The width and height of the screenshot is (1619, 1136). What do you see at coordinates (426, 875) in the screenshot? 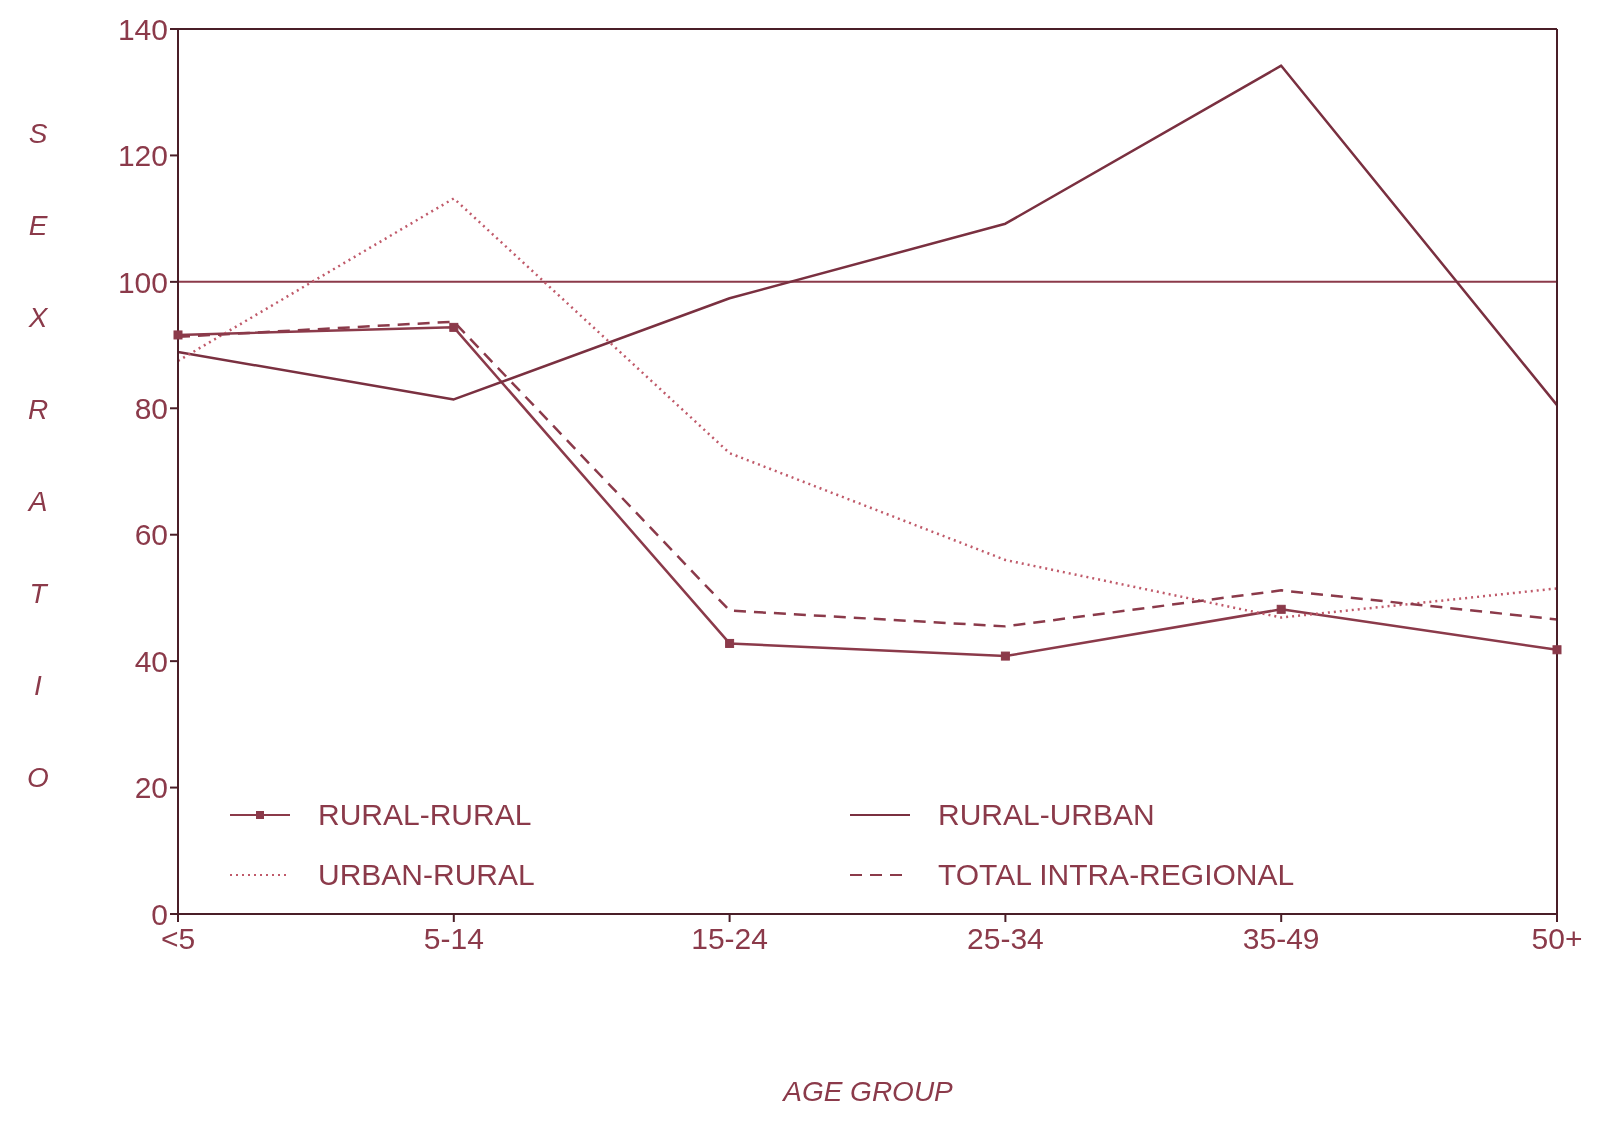
I see `legend-label: URBAN-RURAL` at bounding box center [426, 875].